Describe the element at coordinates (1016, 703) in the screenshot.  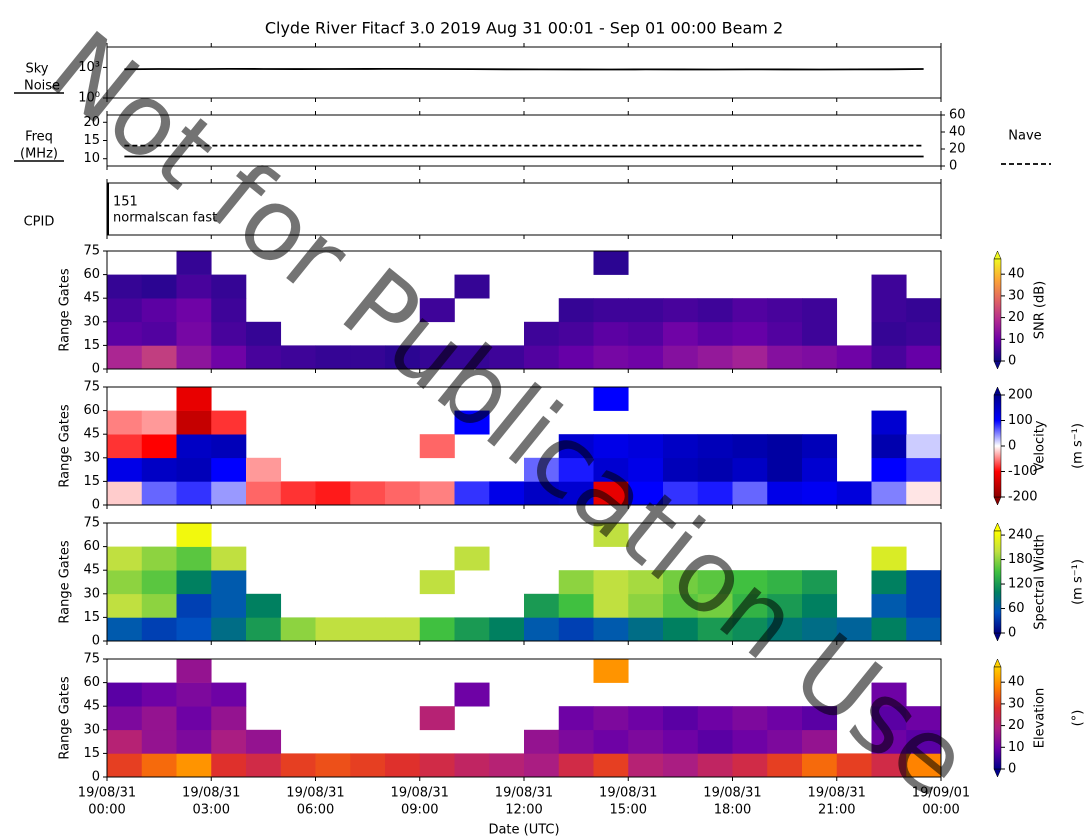
I see `colorbar-tick-label: 30` at that location.